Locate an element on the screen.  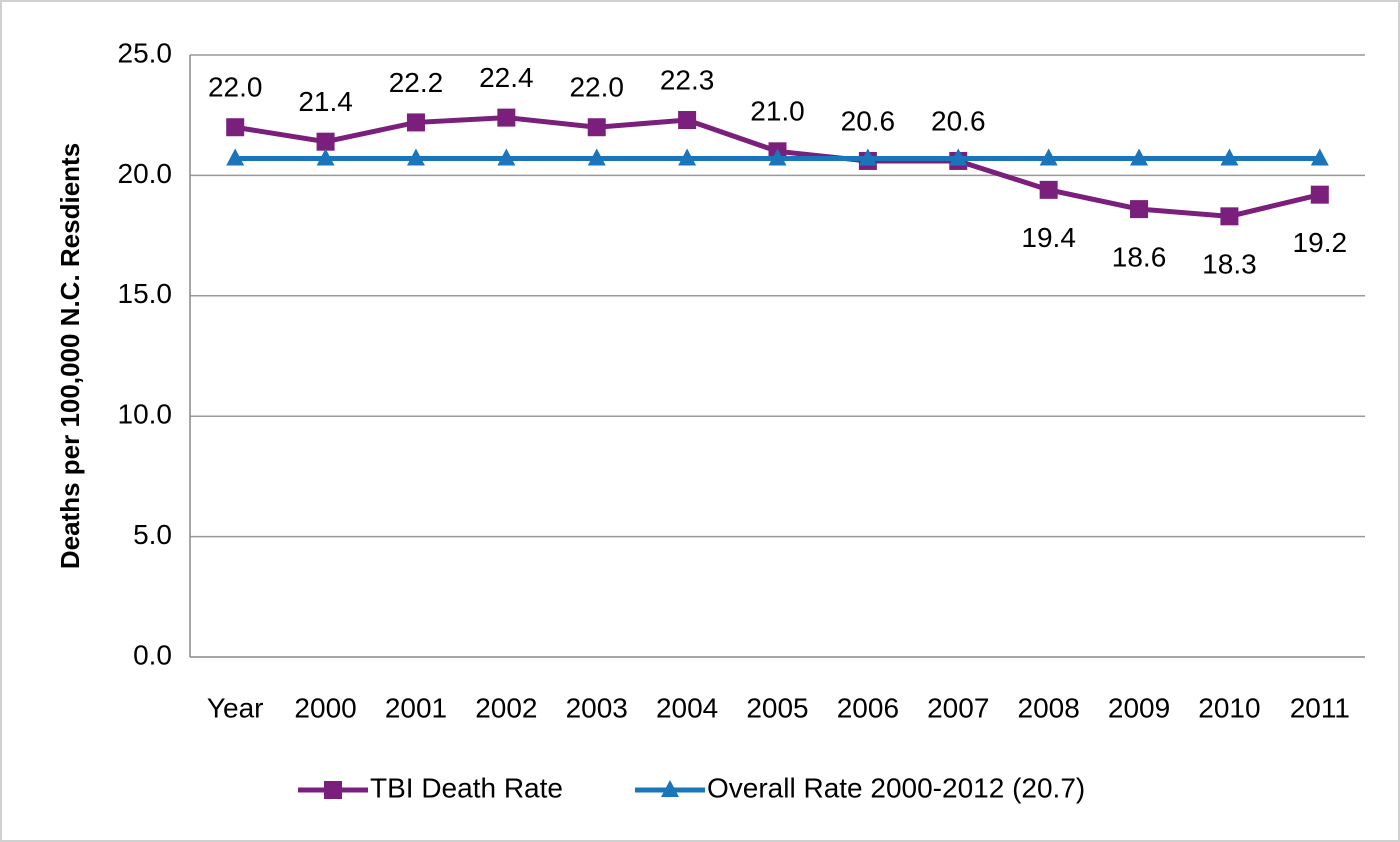
y-tick-label: 5.0 is located at coordinates (152, 534).